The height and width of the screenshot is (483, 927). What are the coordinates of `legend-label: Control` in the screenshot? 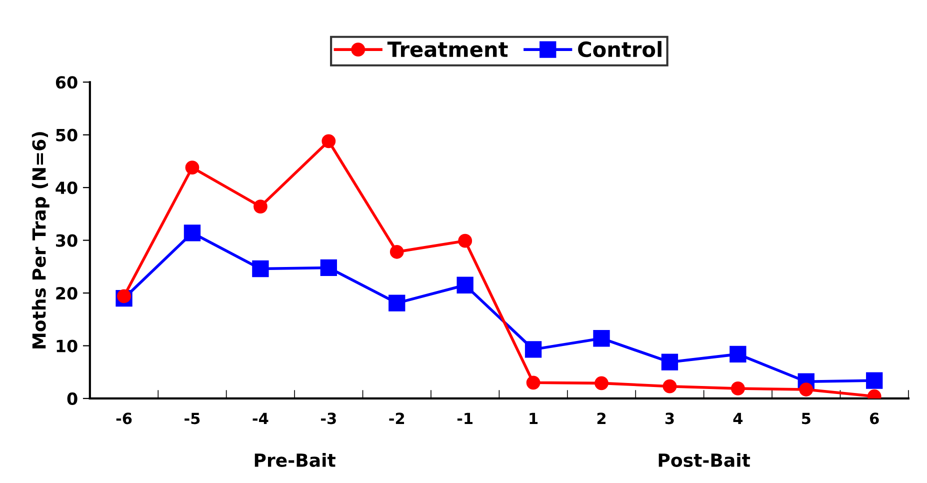 It's located at (620, 49).